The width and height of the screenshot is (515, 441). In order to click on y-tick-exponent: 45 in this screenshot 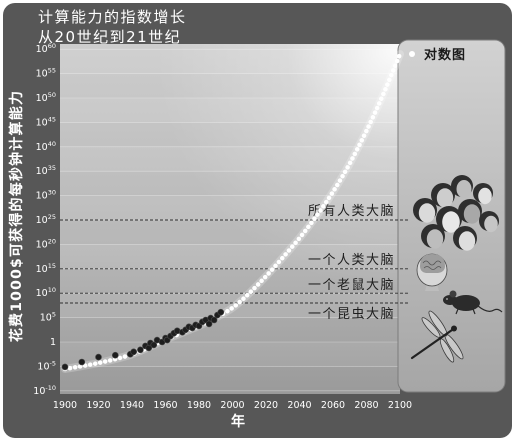, I will do `click(52, 119)`.